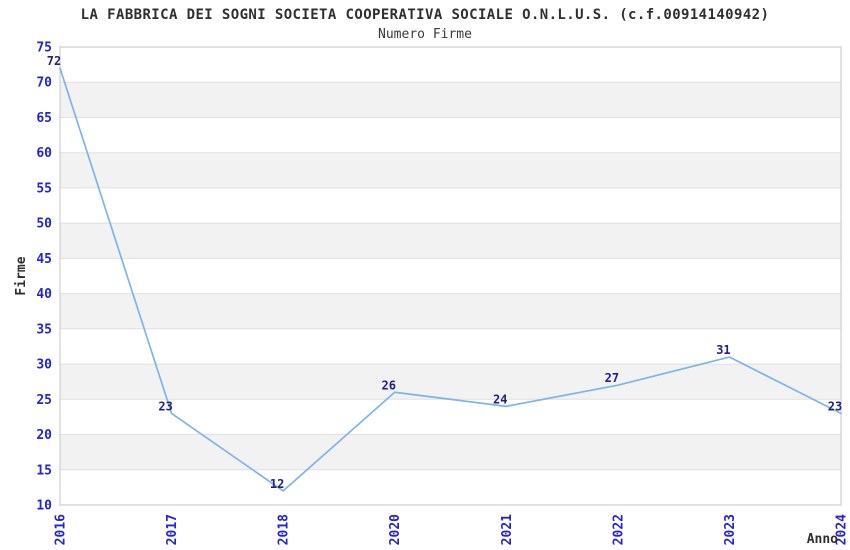  What do you see at coordinates (44, 83) in the screenshot?
I see `y-tick-label: 70` at bounding box center [44, 83].